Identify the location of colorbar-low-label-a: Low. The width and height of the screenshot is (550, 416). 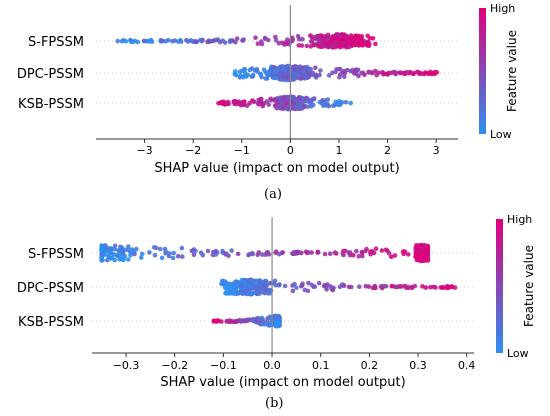
(501, 134).